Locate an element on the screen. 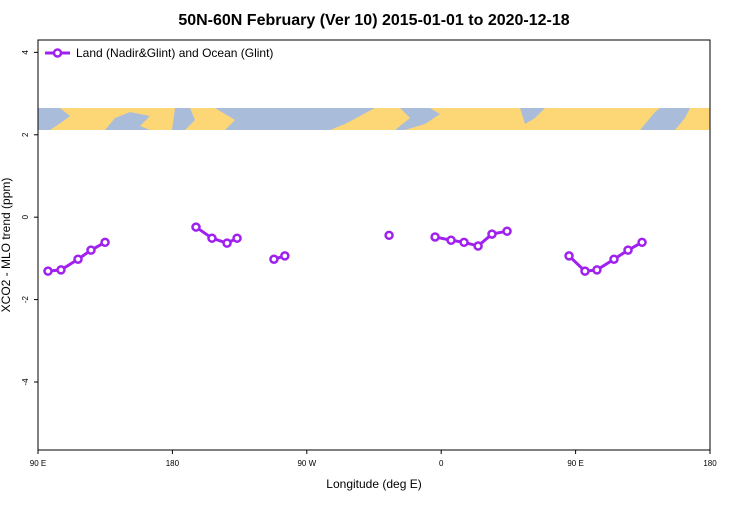  y-tick-label: -2 is located at coordinates (25, 299).